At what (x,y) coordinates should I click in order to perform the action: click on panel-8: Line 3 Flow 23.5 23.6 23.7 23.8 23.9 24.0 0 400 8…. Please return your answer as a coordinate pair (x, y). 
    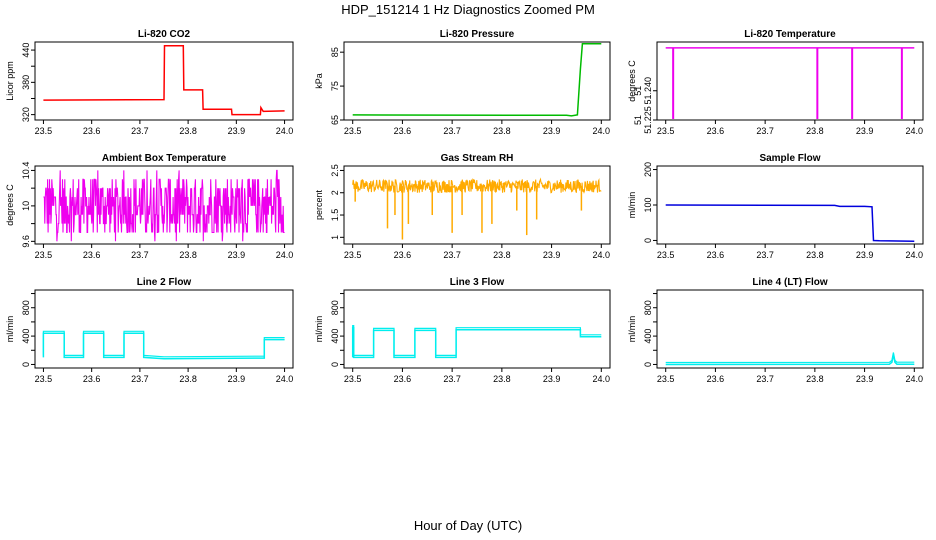
    Looking at the image, I should click on (462, 330).